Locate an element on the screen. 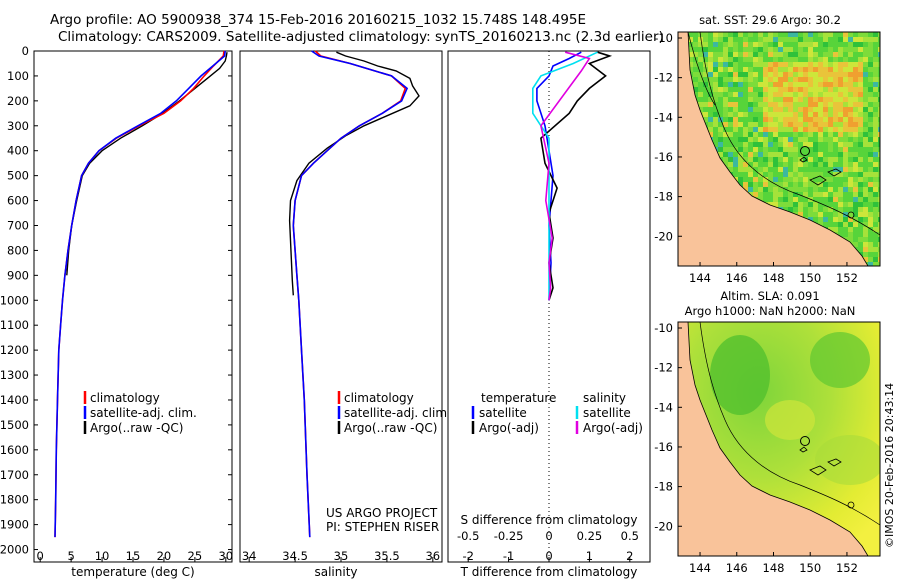 Image resolution: width=900 pixels, height=580 pixels. salinity-xlabel: salinity is located at coordinates (335, 572).